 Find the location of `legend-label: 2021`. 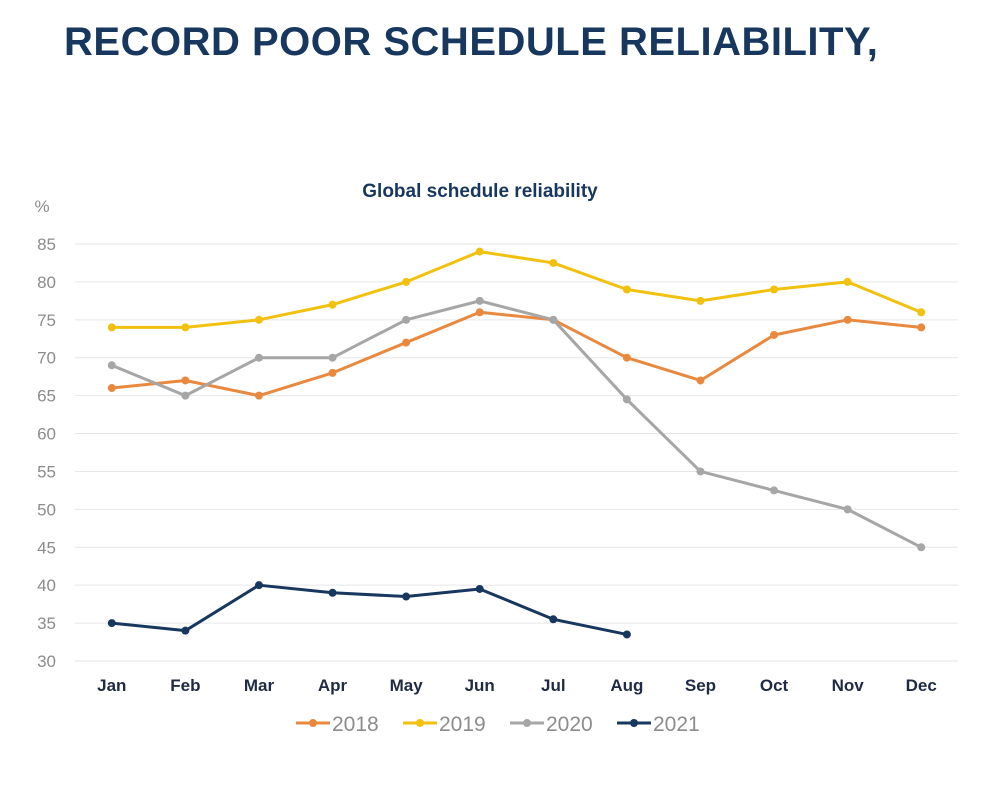

legend-label: 2021 is located at coordinates (676, 724).